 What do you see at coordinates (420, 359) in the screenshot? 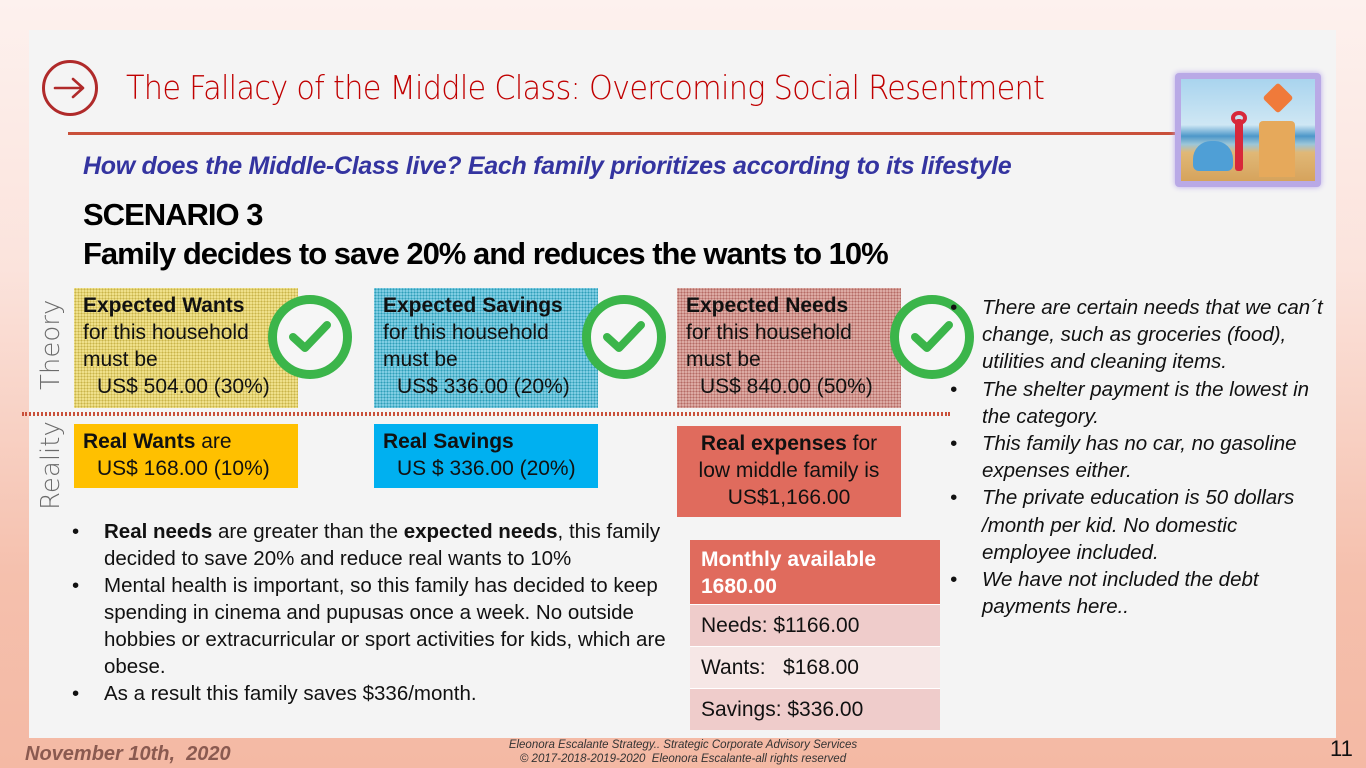
I see `expected-savings-line2: must be` at bounding box center [420, 359].